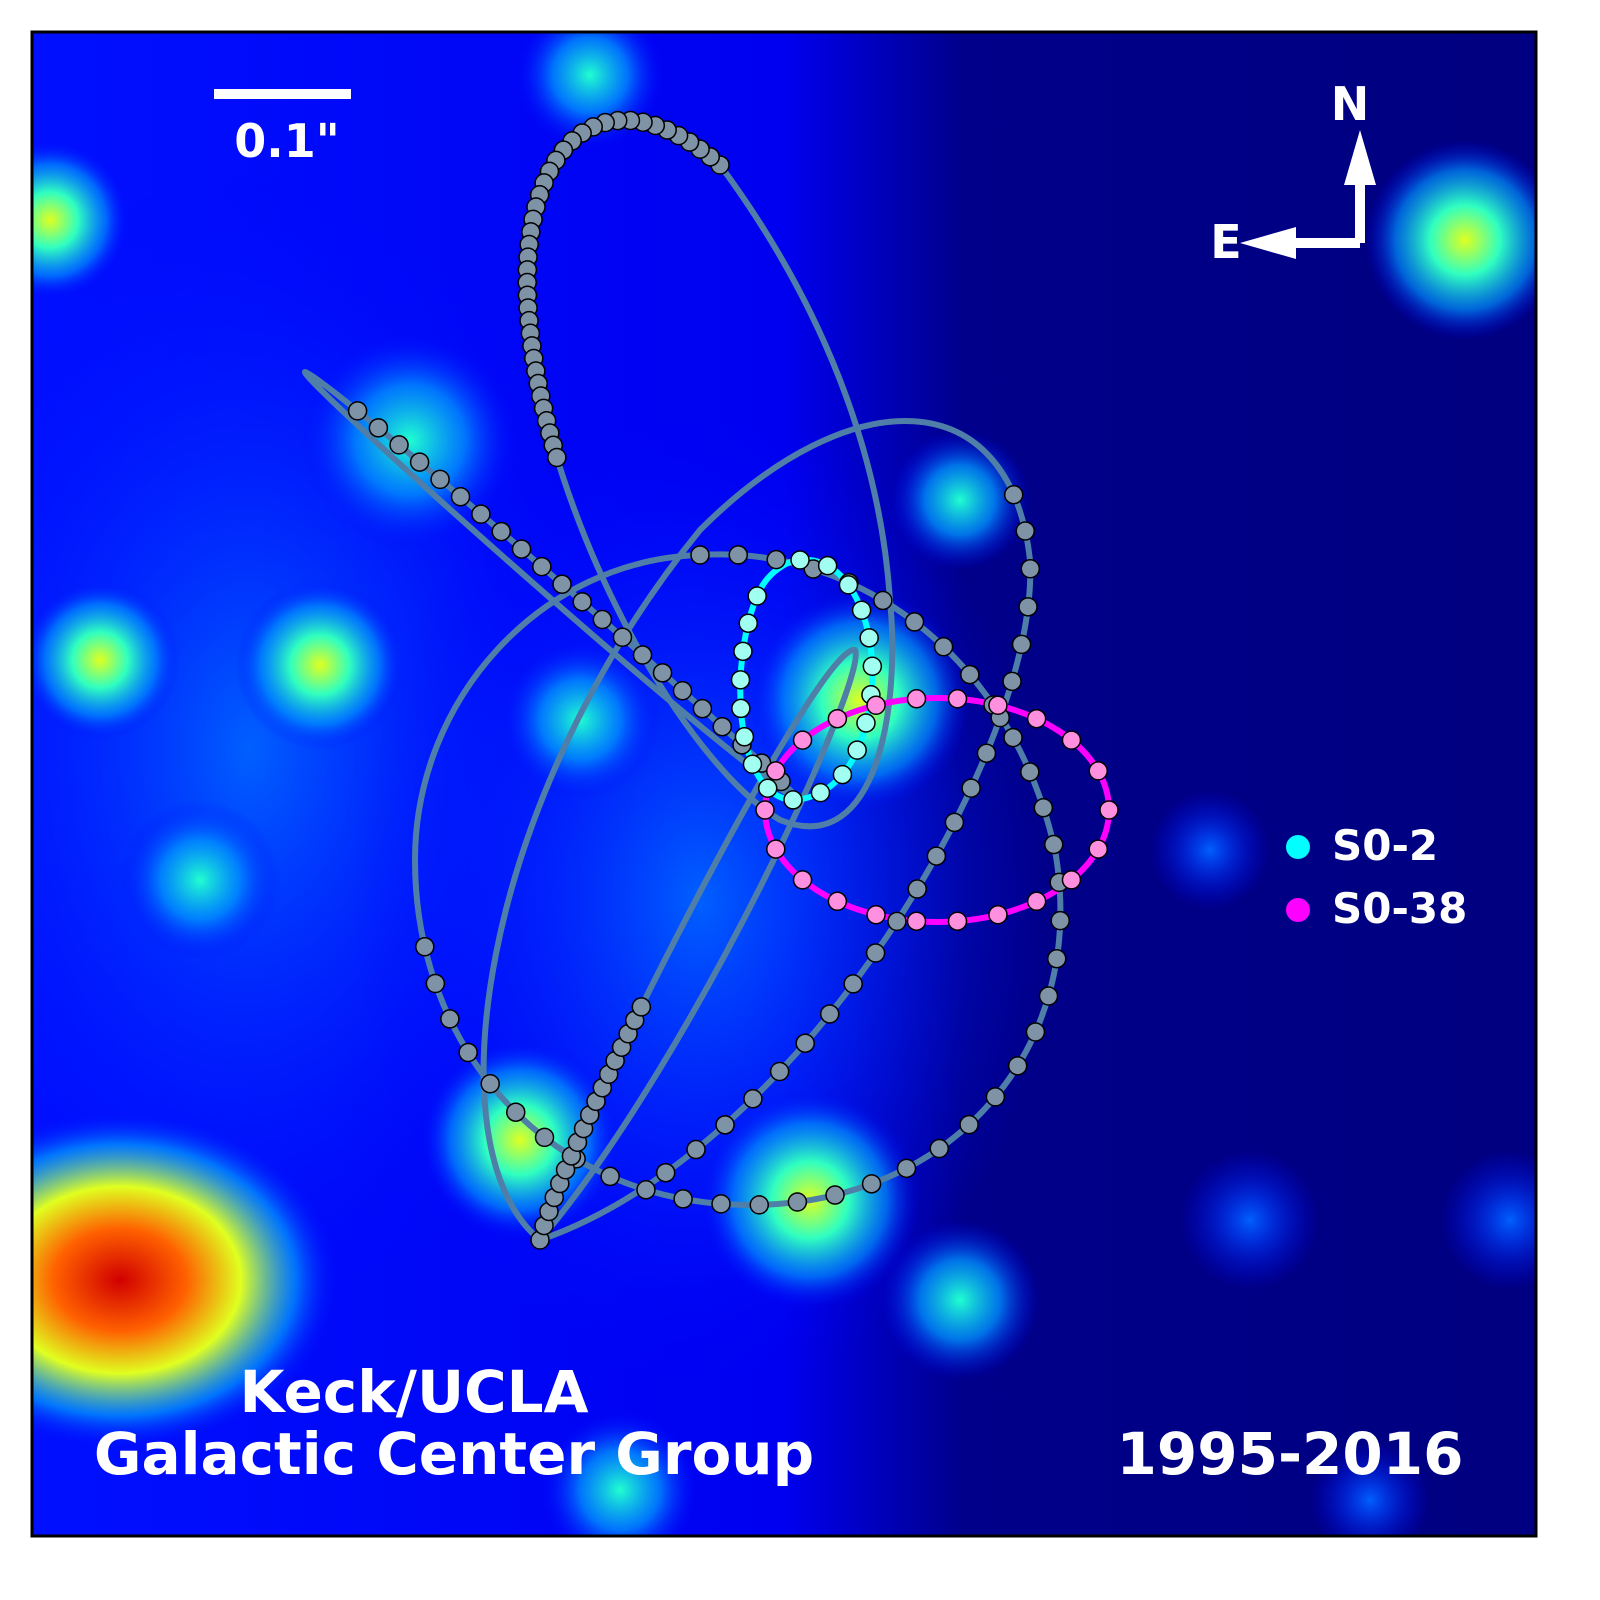  Describe the element at coordinates (454, 1454) in the screenshot. I see `credit-line-2: Galactic Center Group` at that location.